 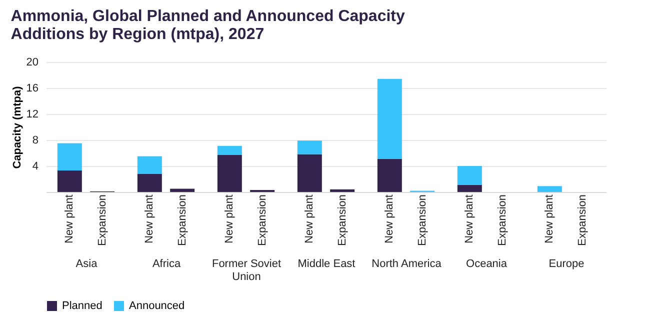 What do you see at coordinates (167, 264) in the screenshot?
I see `x-axis-title: Africa` at bounding box center [167, 264].